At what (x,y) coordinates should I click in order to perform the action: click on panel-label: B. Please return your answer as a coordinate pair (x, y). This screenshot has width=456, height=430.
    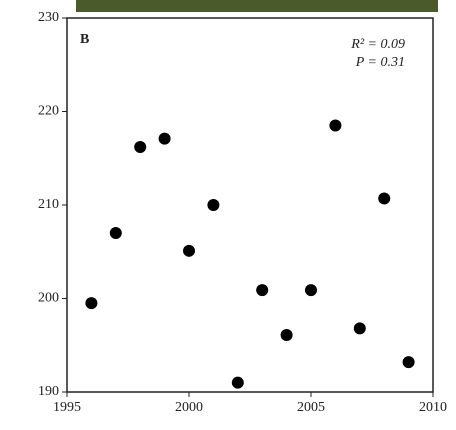
    Looking at the image, I should click on (84, 39).